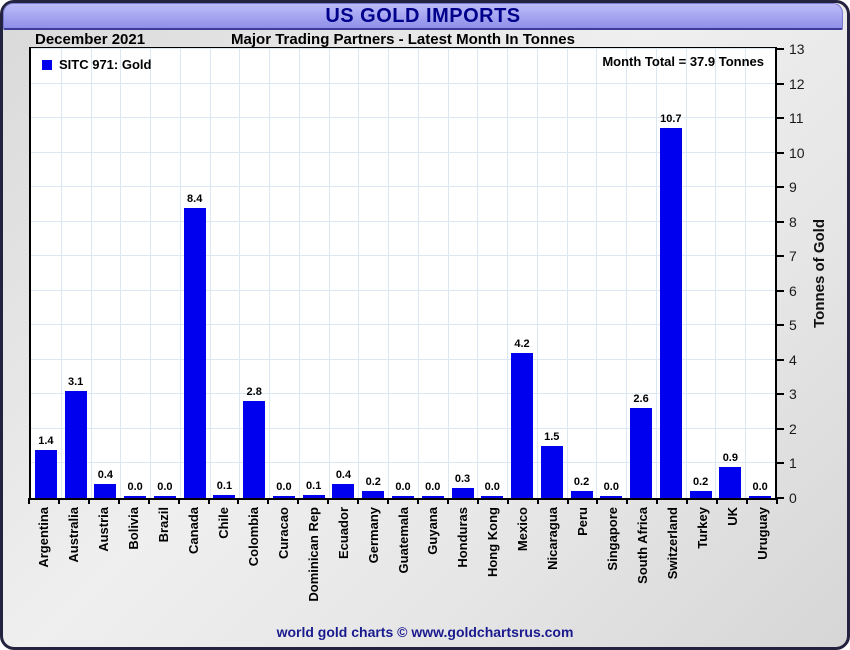 This screenshot has width=850, height=650. What do you see at coordinates (671, 119) in the screenshot?
I see `bar-value-label: 10.7` at bounding box center [671, 119].